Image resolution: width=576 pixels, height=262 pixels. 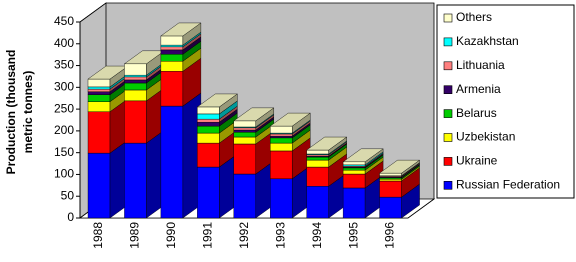 What do you see at coordinates (64, 21) in the screenshot?
I see `y-tick-label: 450` at bounding box center [64, 21].